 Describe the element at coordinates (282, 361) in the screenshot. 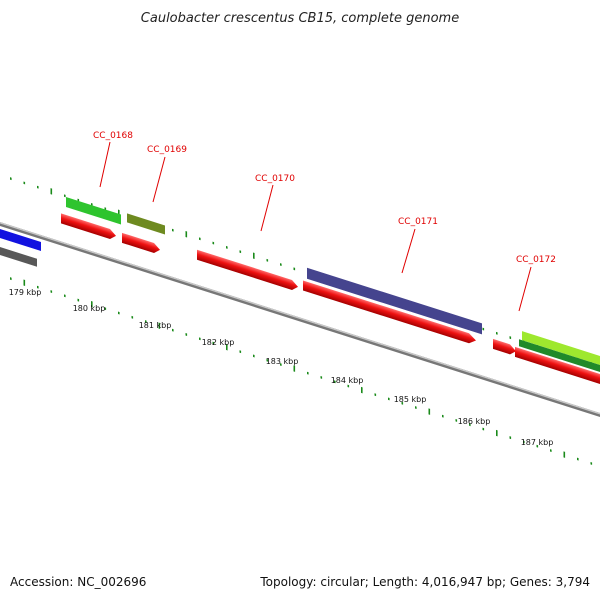

I see `scale-label: 183 kbp` at that location.